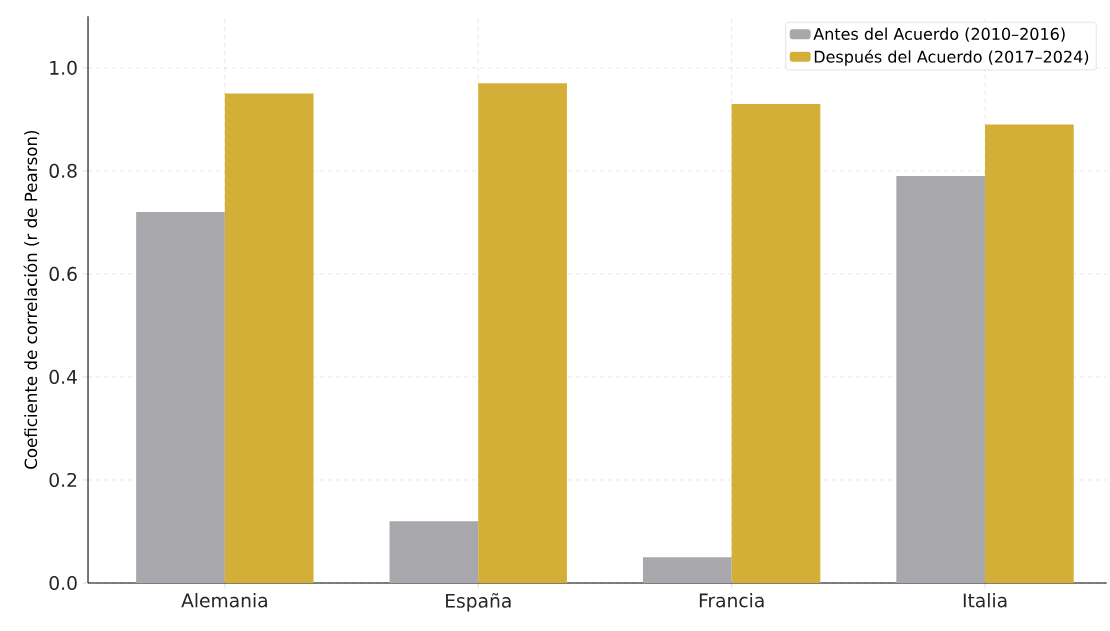 The height and width of the screenshot is (631, 1110). Describe the element at coordinates (63, 170) in the screenshot. I see `y-tick-label: 0.8` at that location.